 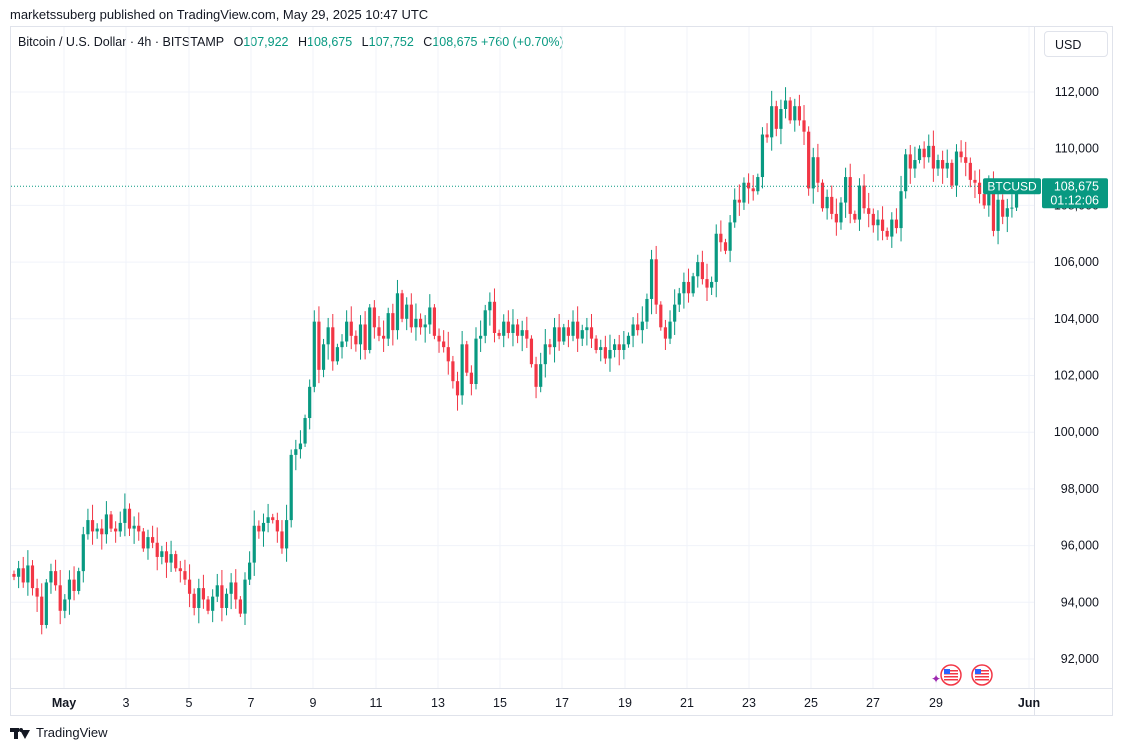 What do you see at coordinates (500, 703) in the screenshot?
I see `x-tick-label: 15` at bounding box center [500, 703].